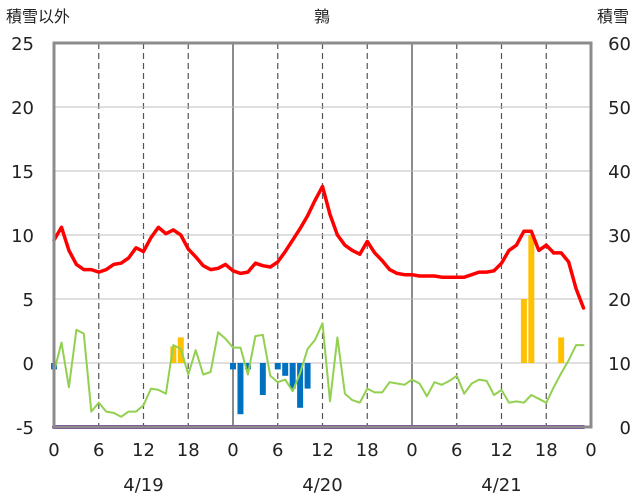  What do you see at coordinates (568, 280) in the screenshot?
I see `series-line` at bounding box center [568, 280].